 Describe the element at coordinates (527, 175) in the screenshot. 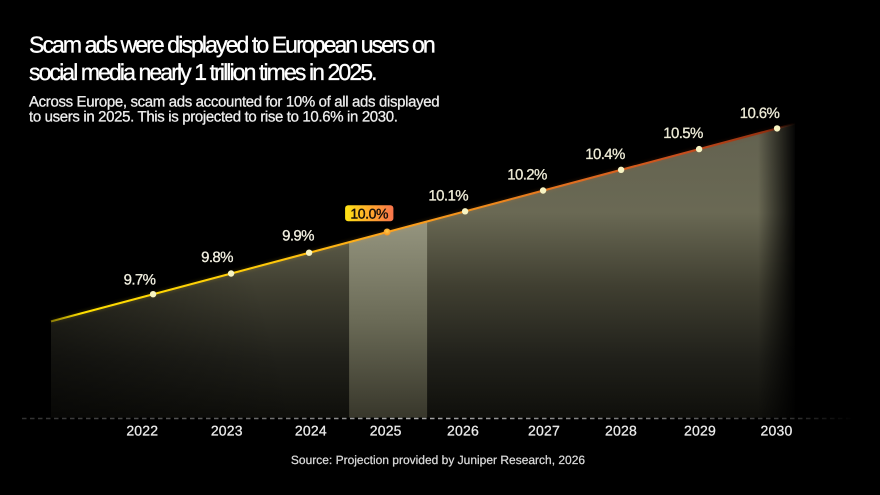

I see `svg-text: 10.2%` at that location.